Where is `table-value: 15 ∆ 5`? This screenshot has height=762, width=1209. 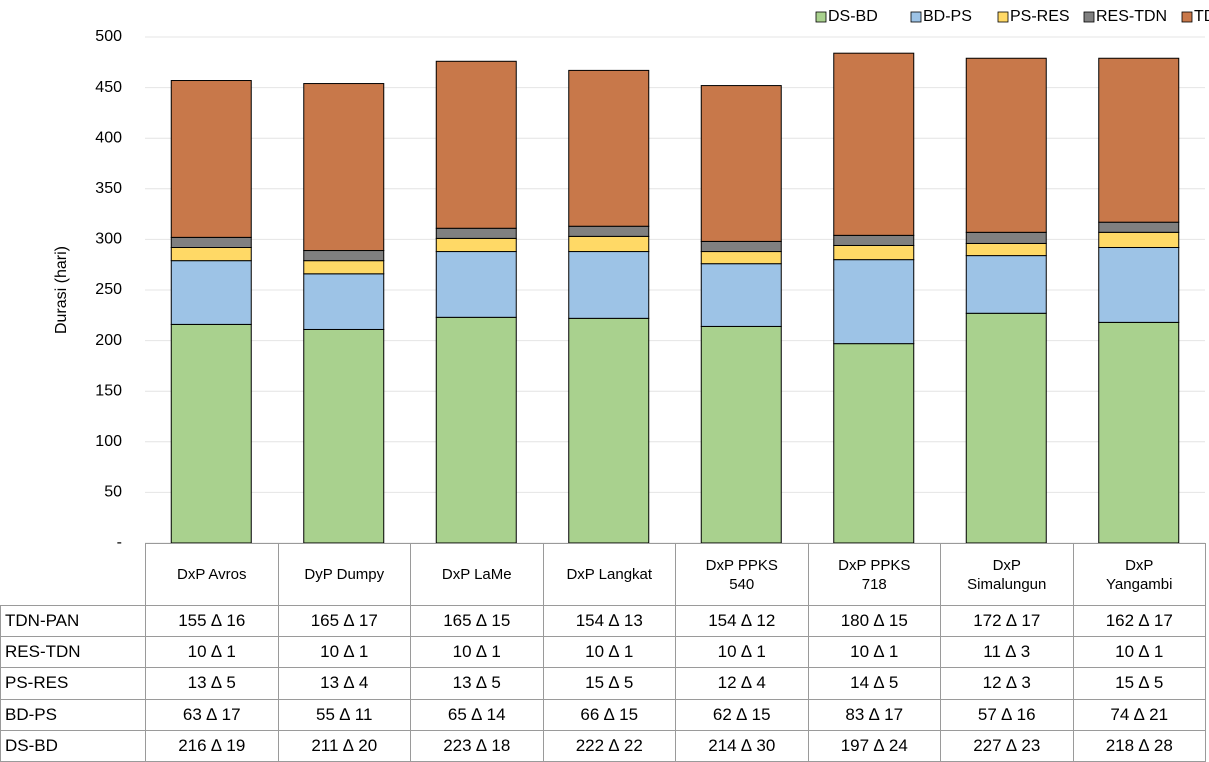
table-value: 15 ∆ 5 is located at coordinates (609, 683).